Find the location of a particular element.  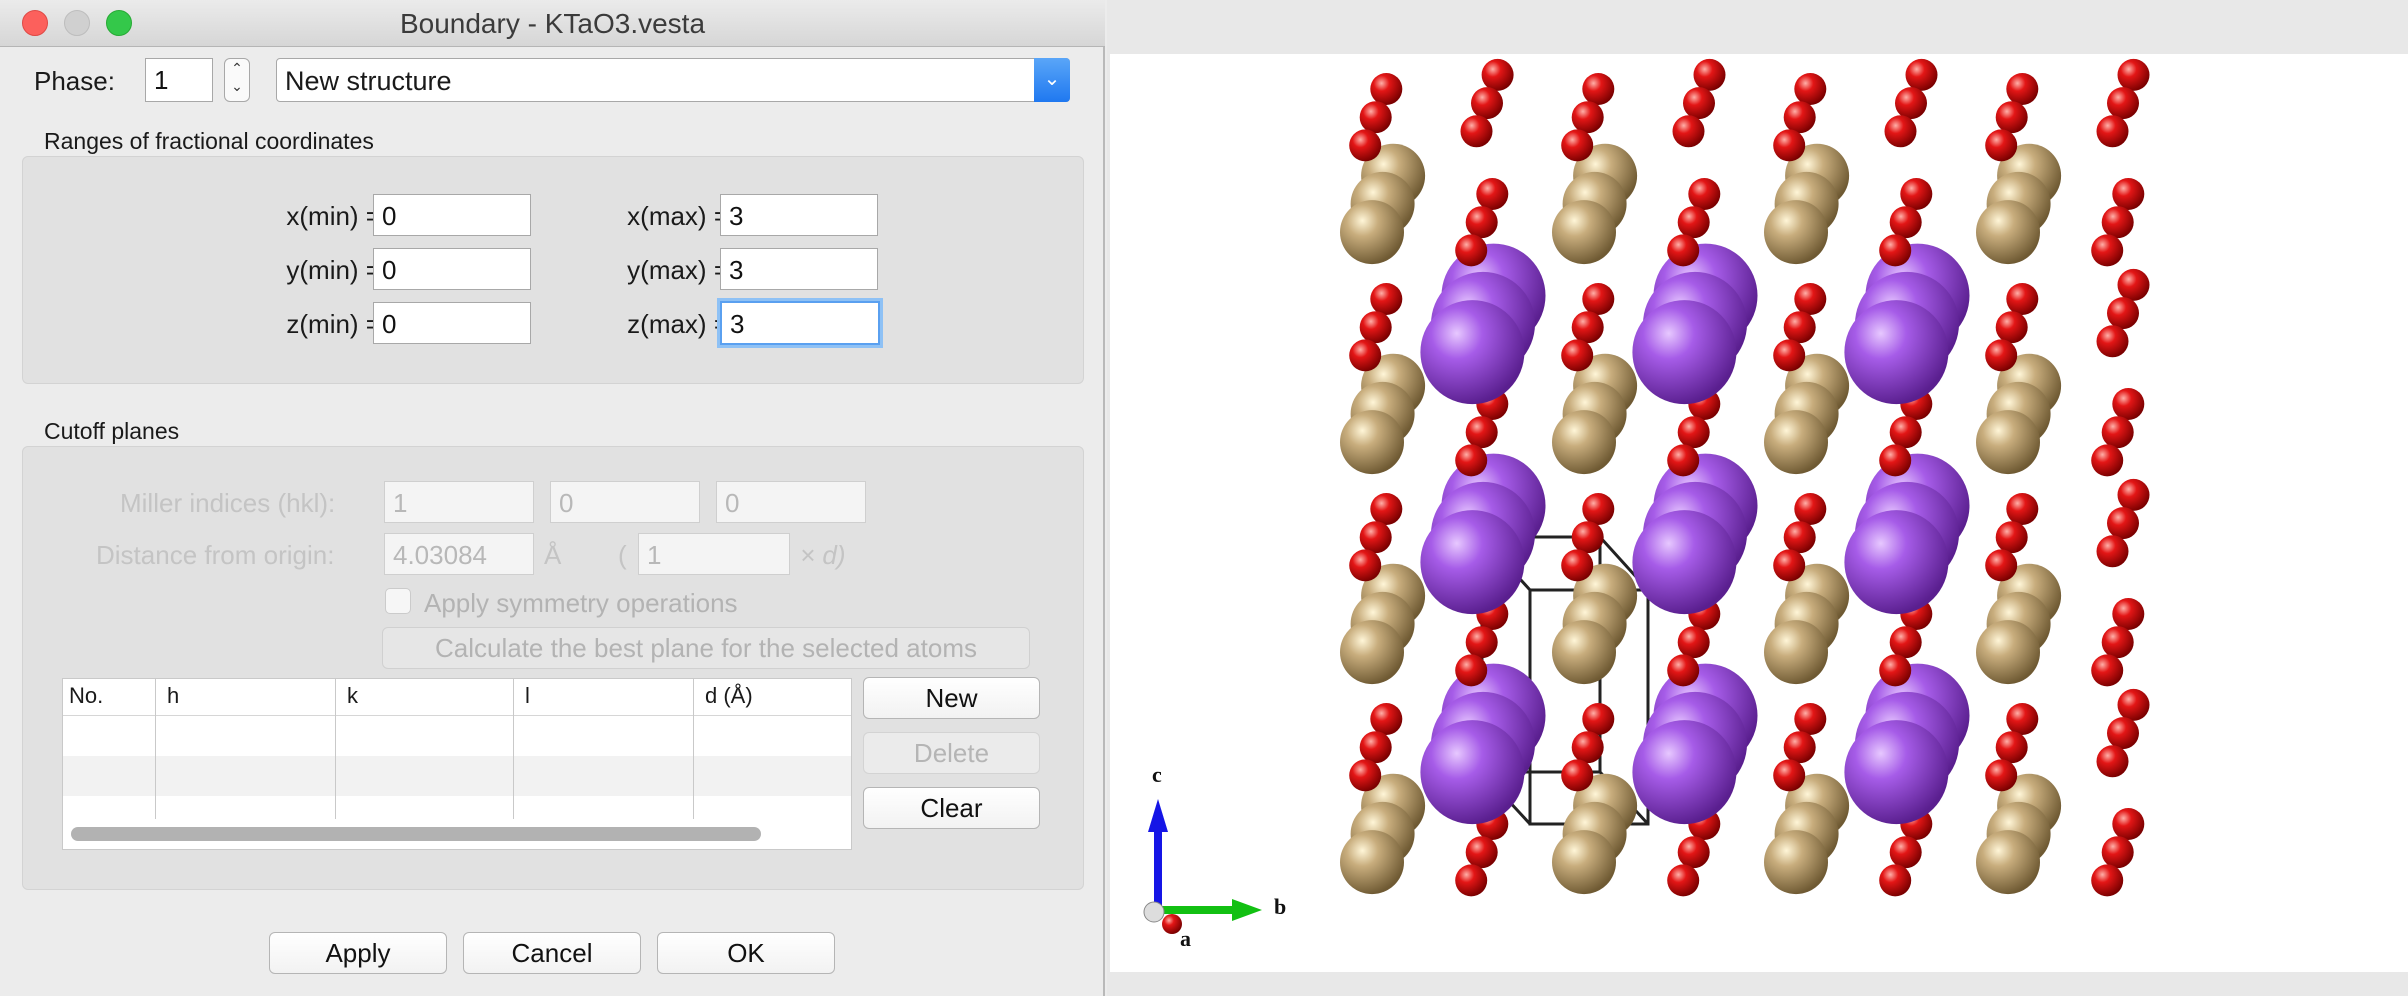

phase-stepper: ⌃ ⌄ is located at coordinates (237, 80).